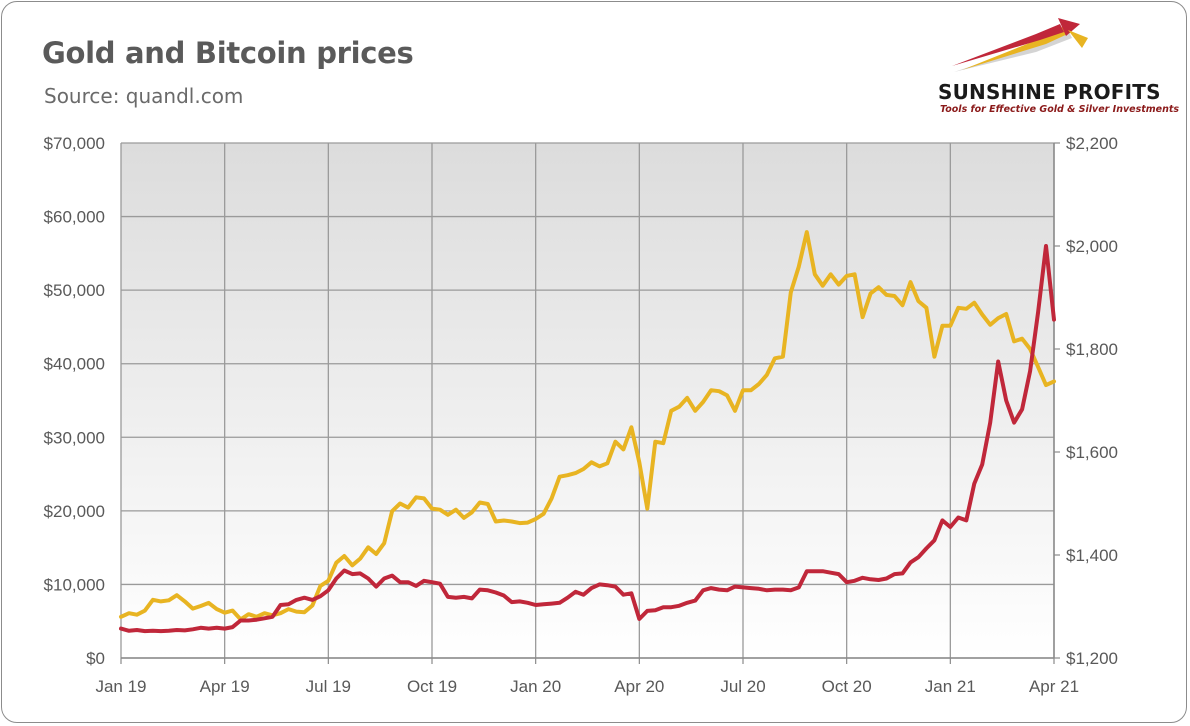 The width and height of the screenshot is (1190, 726). I want to click on y-right-tick-label: $1,800, so click(1092, 349).